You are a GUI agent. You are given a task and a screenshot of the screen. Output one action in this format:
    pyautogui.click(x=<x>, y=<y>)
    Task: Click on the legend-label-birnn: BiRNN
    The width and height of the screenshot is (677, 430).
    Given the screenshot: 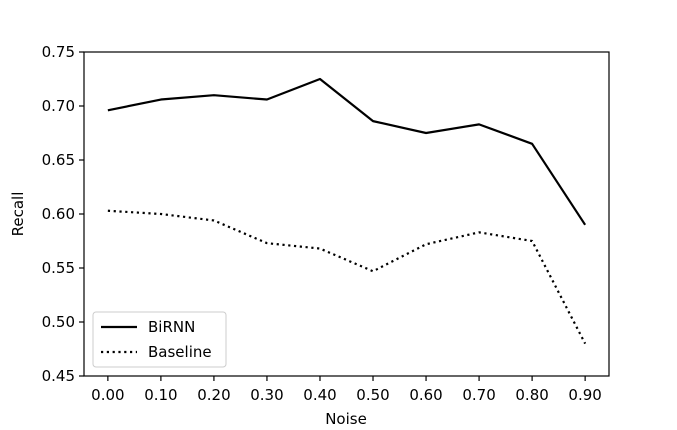 What is the action you would take?
    pyautogui.click(x=171, y=327)
    